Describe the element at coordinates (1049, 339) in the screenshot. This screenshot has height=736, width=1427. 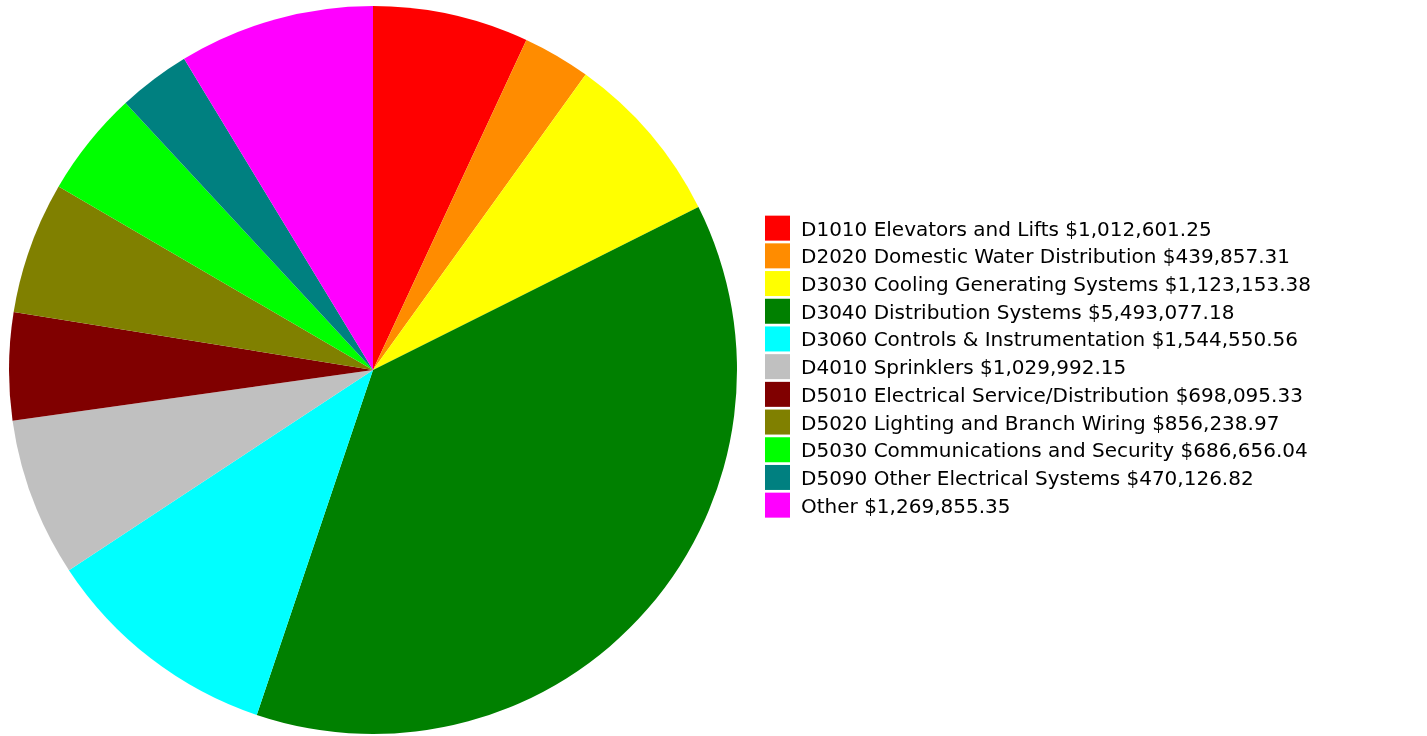
I see `legend-label: D3060 Controls & Instrumentation $1,544,550.56` at that location.